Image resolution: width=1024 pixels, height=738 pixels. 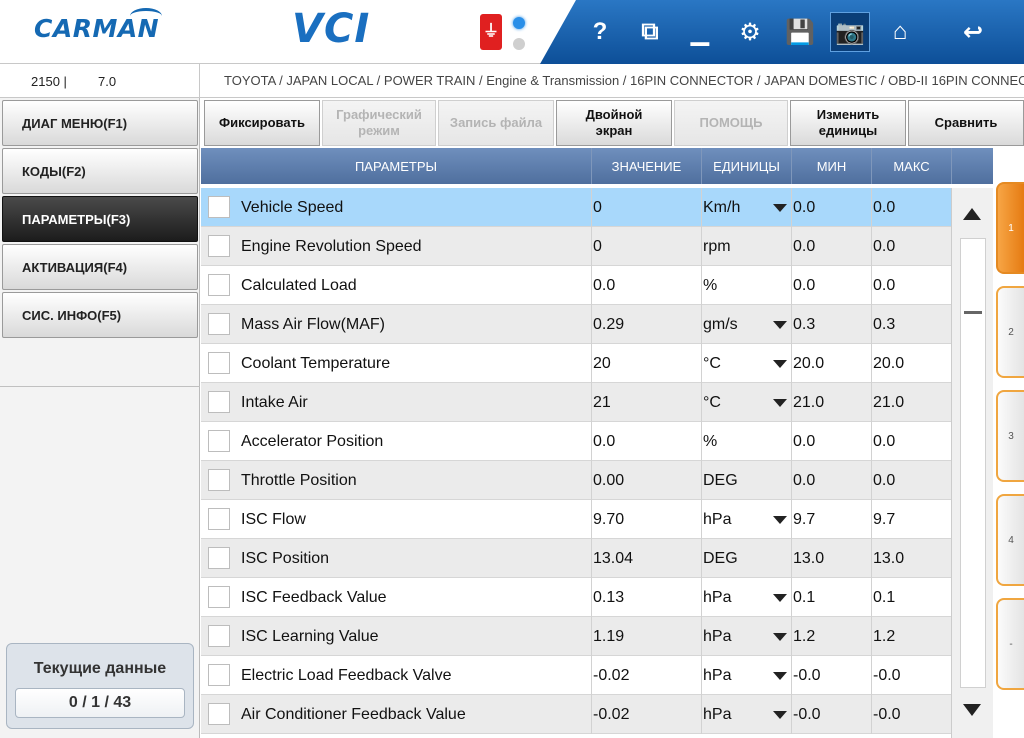 I want to click on page-tab-4: 4, so click(x=1010, y=540).